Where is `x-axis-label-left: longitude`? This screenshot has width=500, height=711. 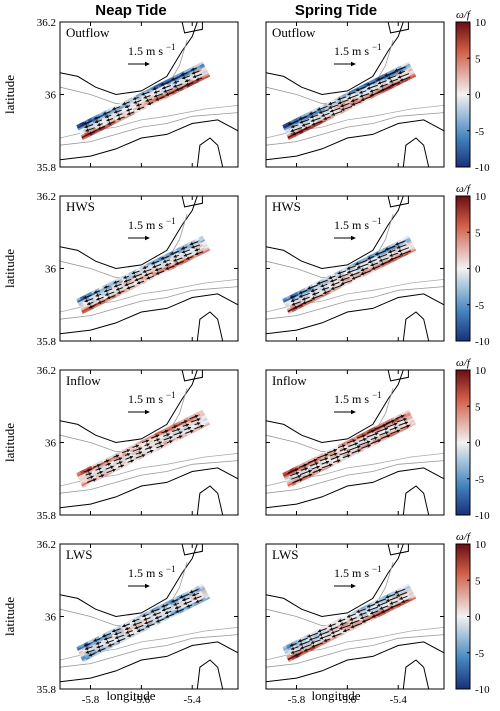 x-axis-label-left: longitude is located at coordinates (130, 695).